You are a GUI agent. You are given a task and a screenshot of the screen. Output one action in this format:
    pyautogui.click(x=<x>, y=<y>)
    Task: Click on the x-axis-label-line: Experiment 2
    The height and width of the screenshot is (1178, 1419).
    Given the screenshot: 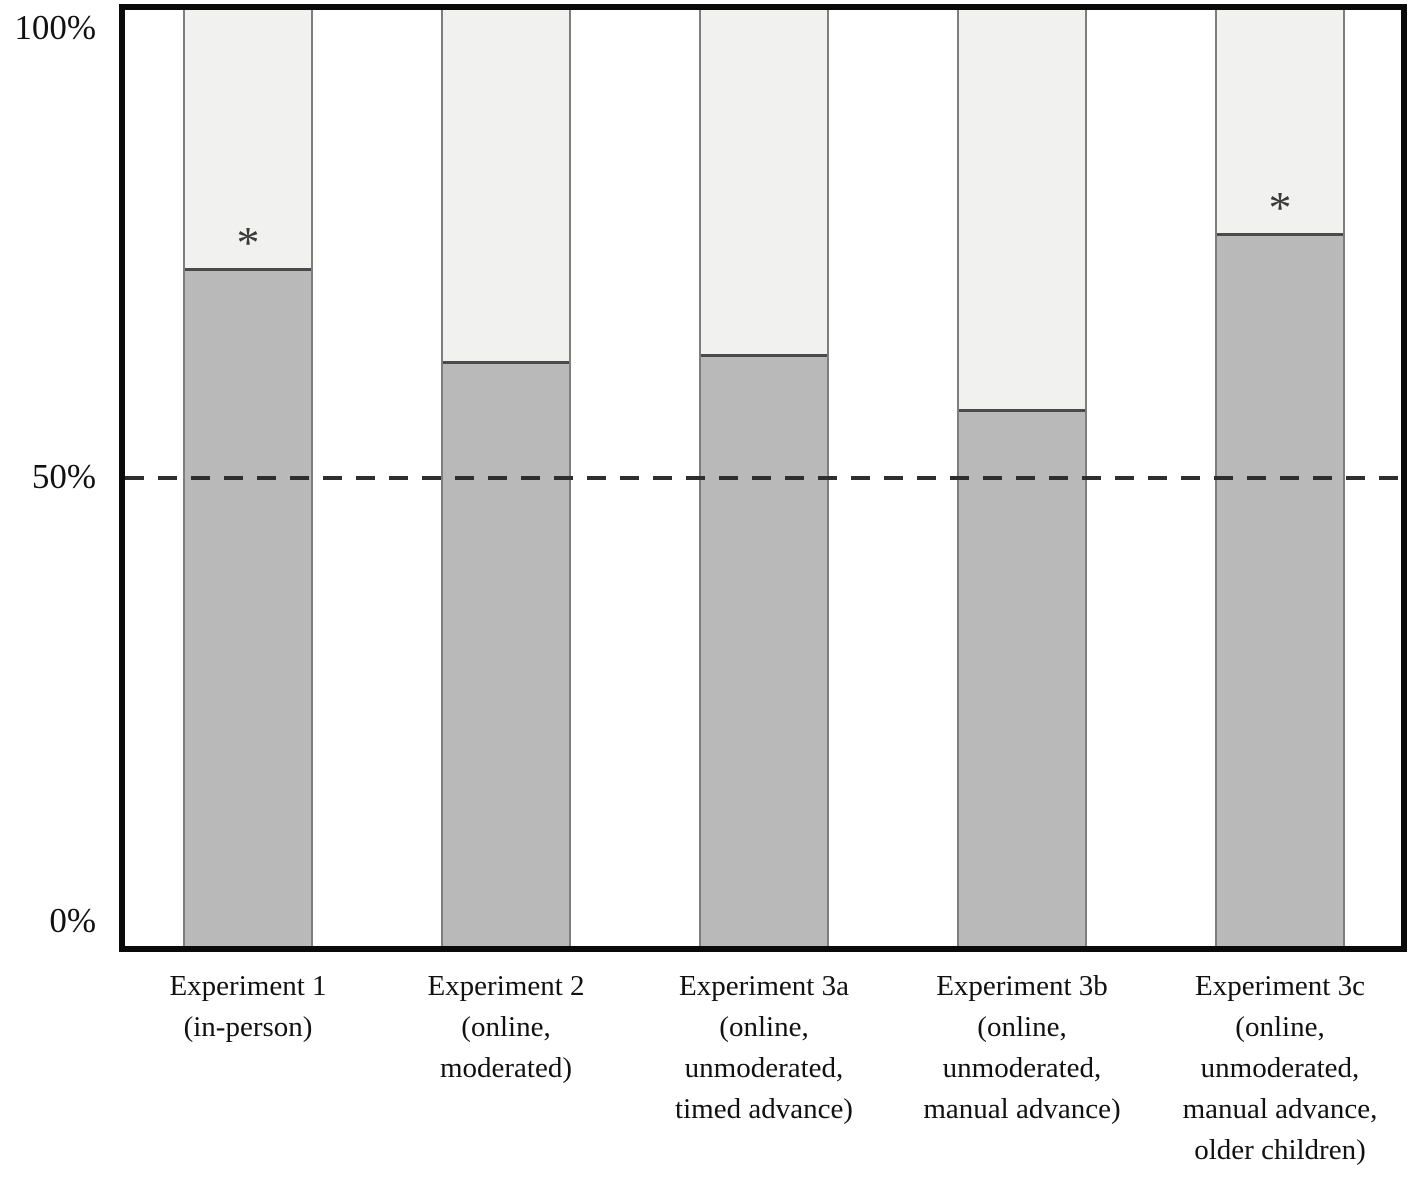 What is the action you would take?
    pyautogui.click(x=506, y=986)
    